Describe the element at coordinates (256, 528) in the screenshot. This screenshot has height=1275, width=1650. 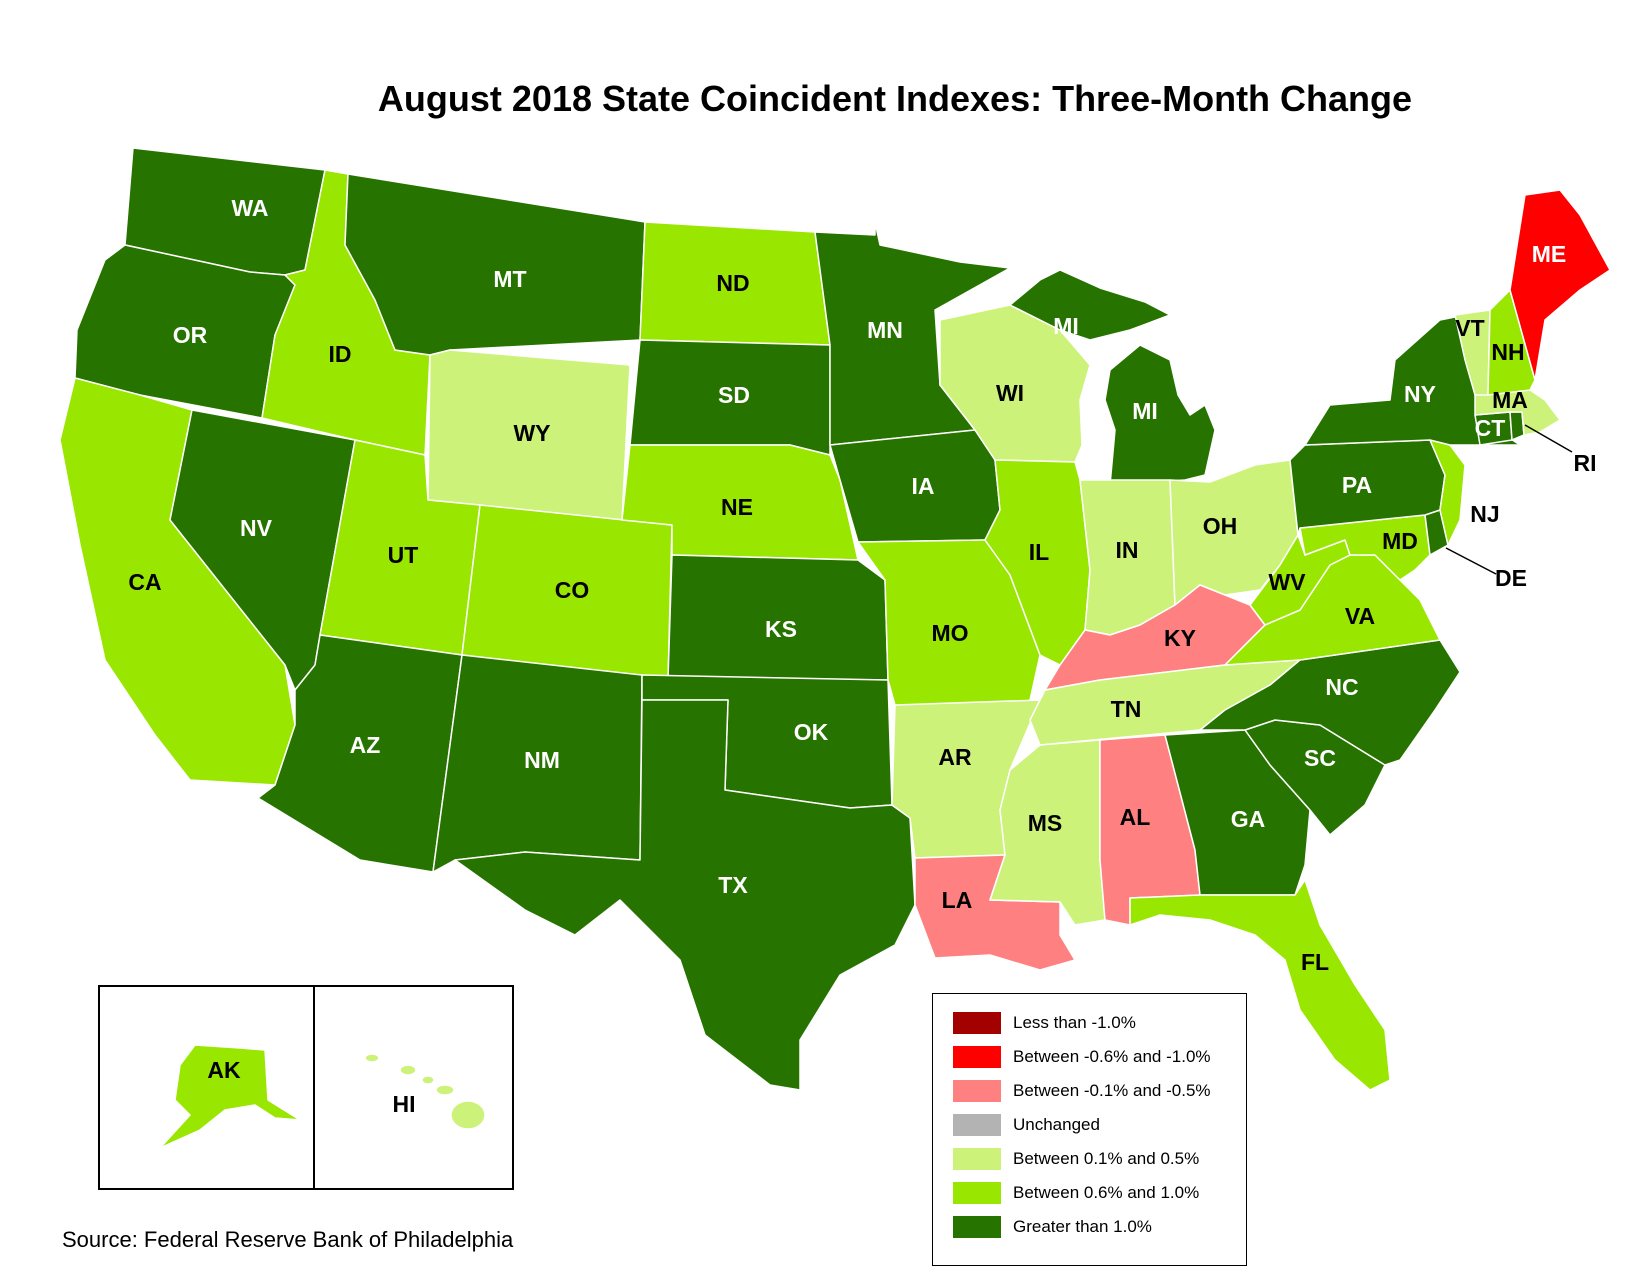
I see `label-nv: NV` at that location.